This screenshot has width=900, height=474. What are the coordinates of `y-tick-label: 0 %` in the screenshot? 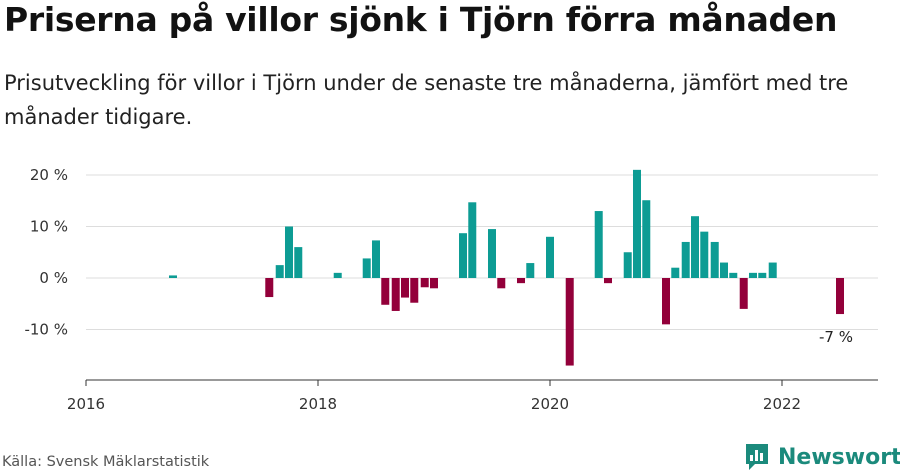 It's located at (53, 278).